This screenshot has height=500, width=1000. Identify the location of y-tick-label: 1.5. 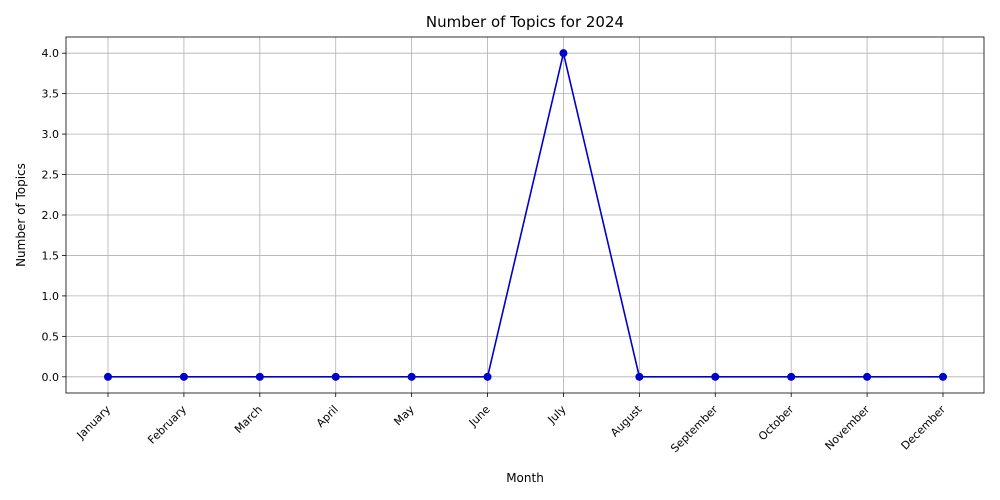
(51, 255).